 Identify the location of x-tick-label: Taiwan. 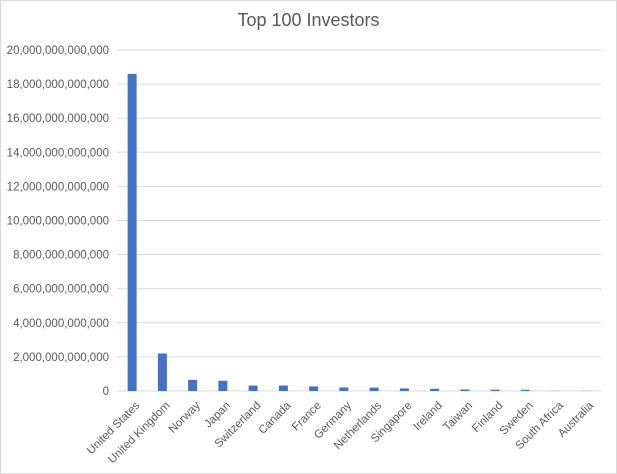
(458, 417).